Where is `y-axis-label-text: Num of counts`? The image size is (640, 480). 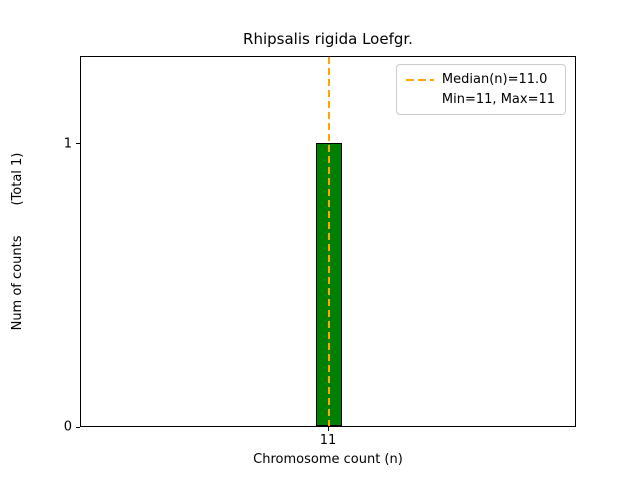
y-axis-label-text: Num of counts is located at coordinates (17, 283).